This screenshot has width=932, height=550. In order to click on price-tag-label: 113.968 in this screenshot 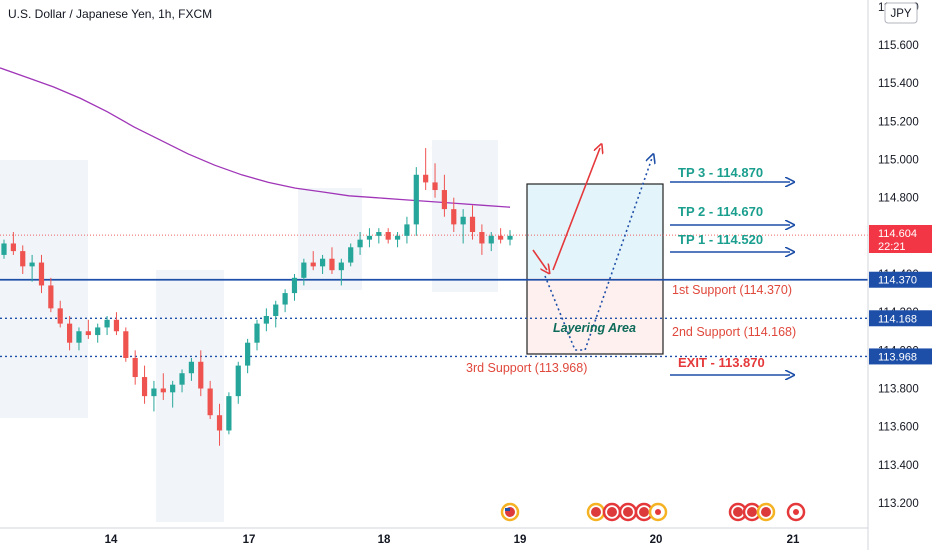, I will do `click(897, 357)`.